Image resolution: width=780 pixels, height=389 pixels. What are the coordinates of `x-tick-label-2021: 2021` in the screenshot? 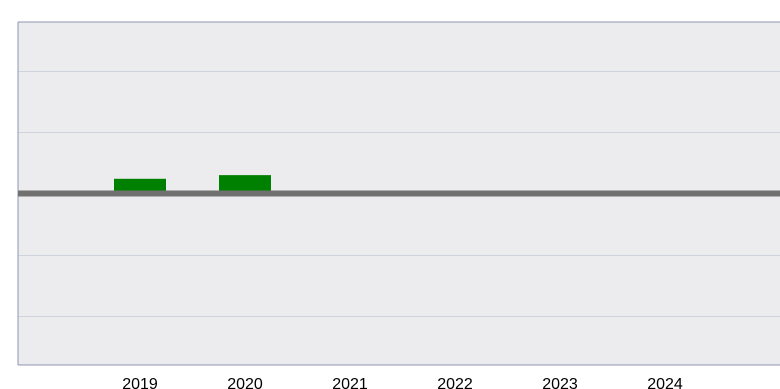 It's located at (350, 382).